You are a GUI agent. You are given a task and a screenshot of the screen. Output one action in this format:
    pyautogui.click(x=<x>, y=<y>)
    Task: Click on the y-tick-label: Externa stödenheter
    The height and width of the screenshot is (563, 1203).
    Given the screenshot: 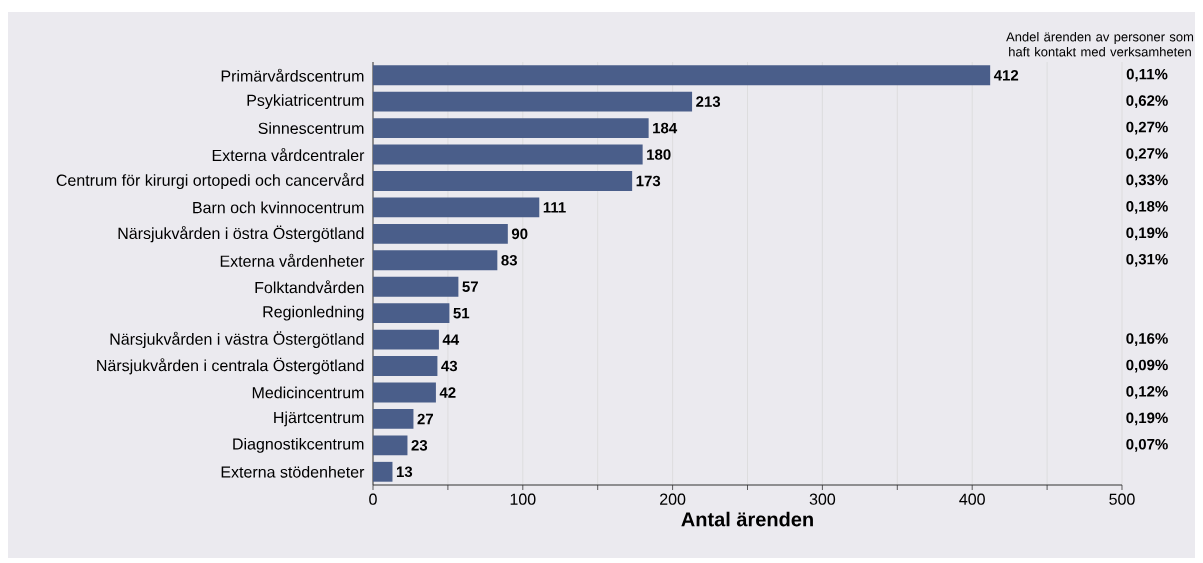 What is the action you would take?
    pyautogui.click(x=293, y=471)
    